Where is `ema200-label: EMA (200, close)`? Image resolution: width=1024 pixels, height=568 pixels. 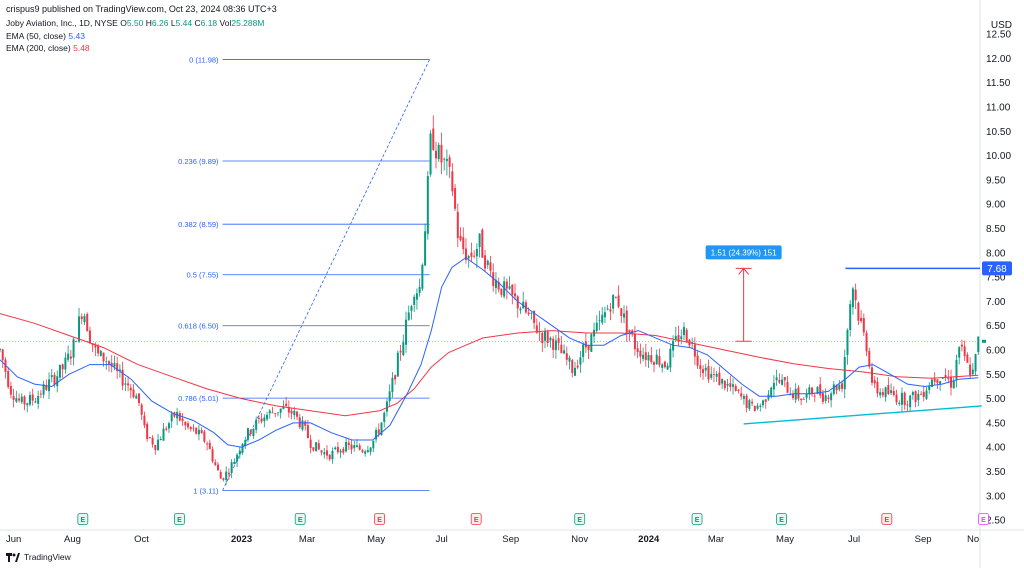
ema200-label: EMA (200, close) is located at coordinates (38, 48).